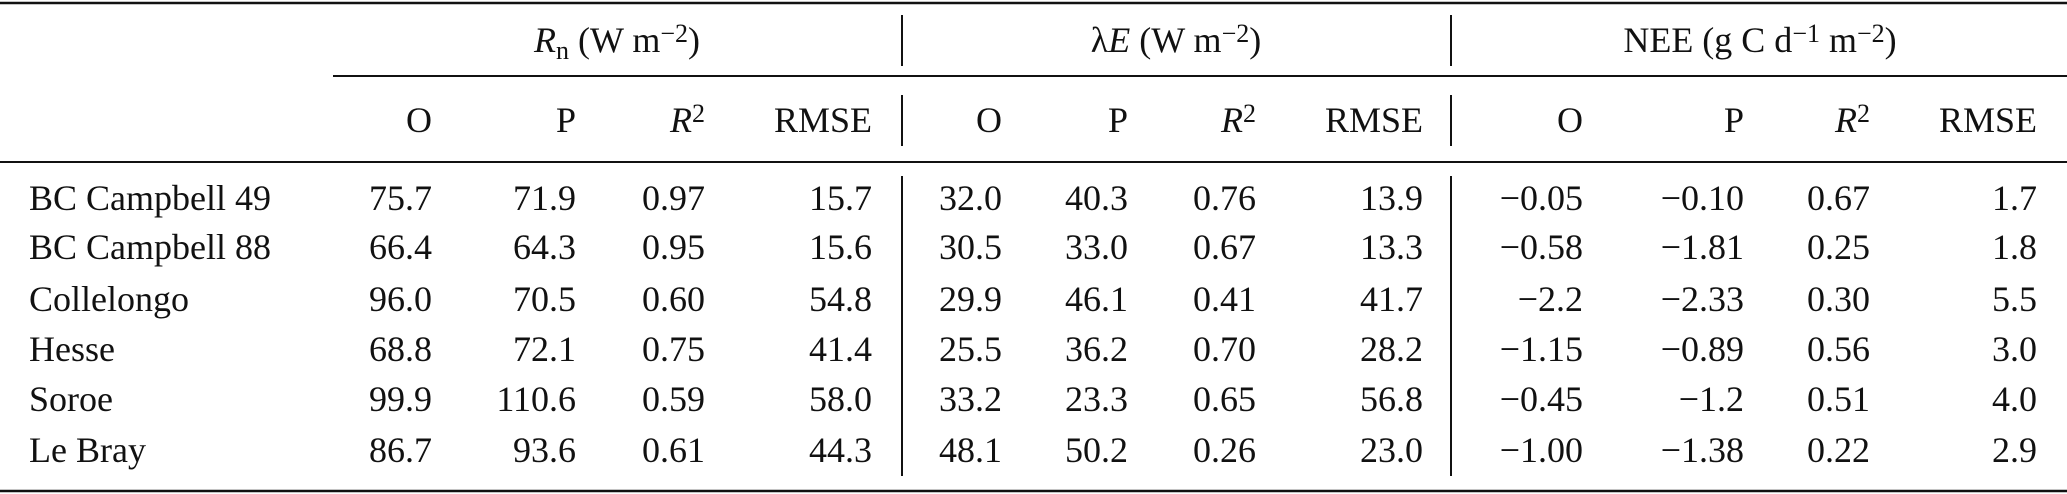  What do you see at coordinates (562, 50) in the screenshot?
I see `text-part: n` at bounding box center [562, 50].